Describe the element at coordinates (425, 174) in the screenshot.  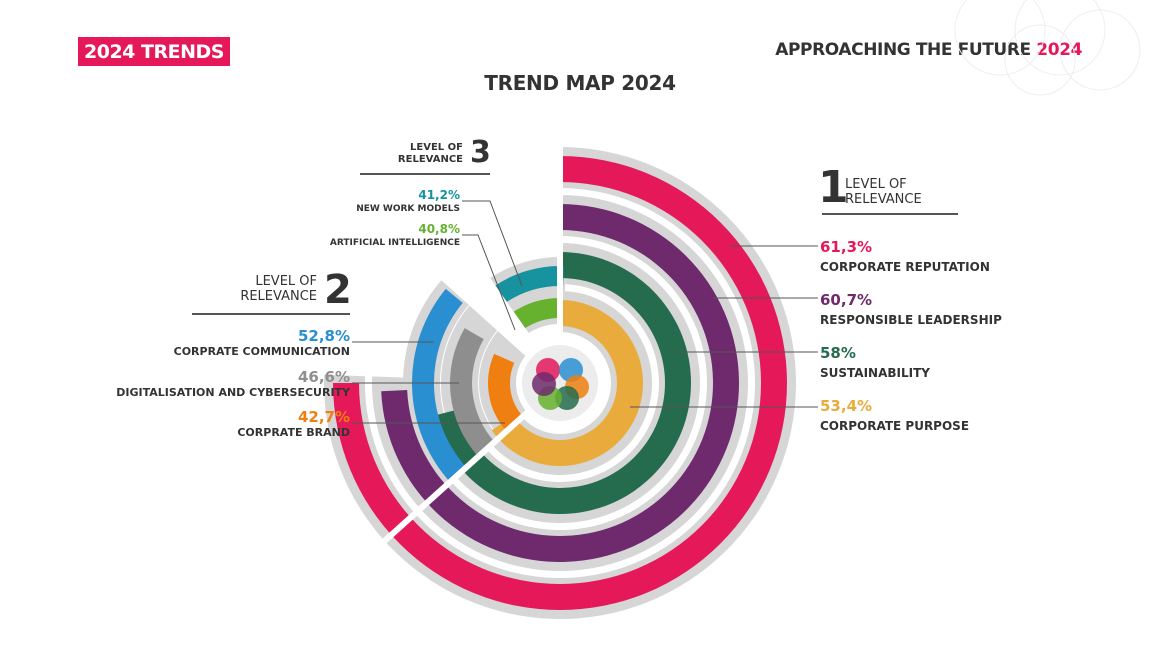
I see `level-3-rule` at that location.